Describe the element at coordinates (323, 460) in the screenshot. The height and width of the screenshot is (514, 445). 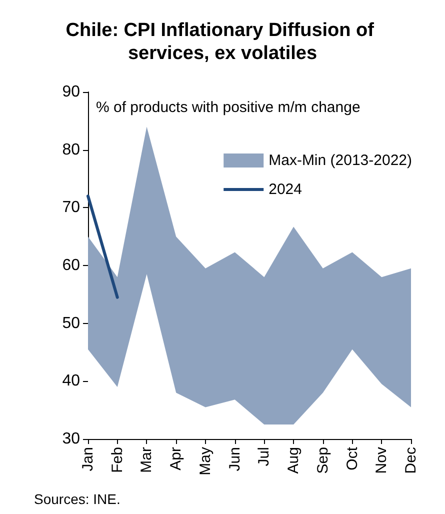
I see `x-tick-label: Sep` at that location.